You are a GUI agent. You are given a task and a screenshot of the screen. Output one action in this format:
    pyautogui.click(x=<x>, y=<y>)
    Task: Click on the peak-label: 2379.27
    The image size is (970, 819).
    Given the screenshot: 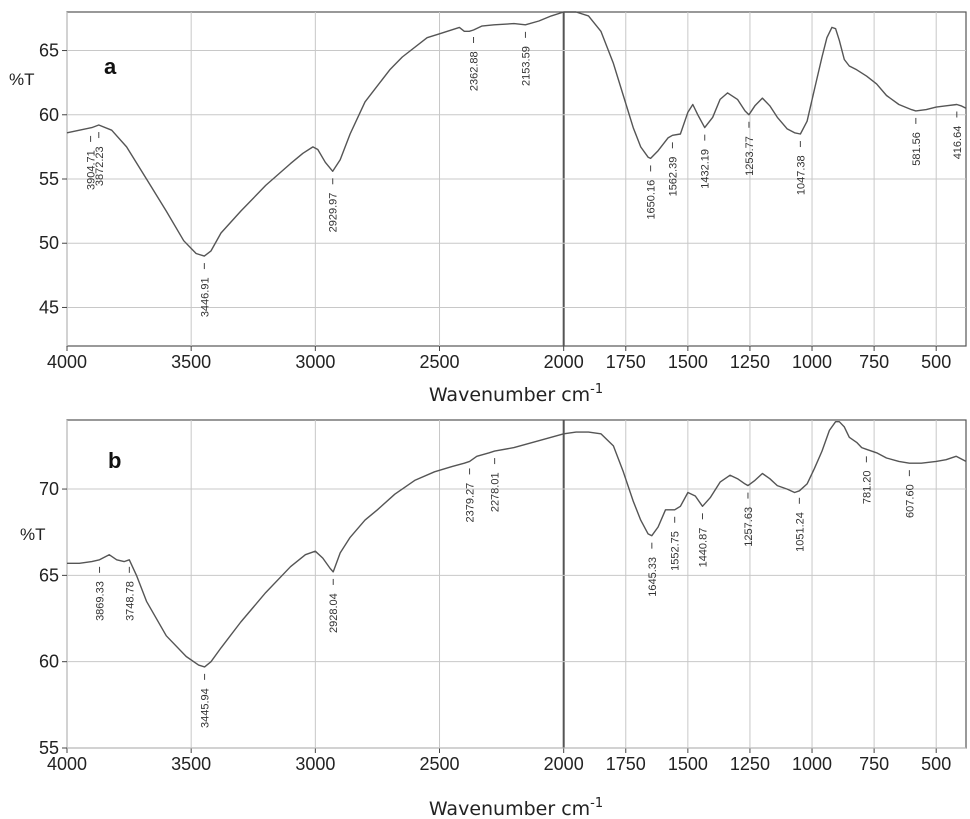 What is the action you would take?
    pyautogui.click(x=471, y=503)
    